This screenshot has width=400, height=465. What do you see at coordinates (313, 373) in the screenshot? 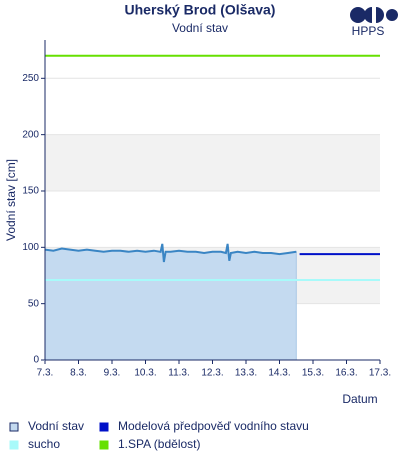
I see `x-tick-label: 15.3.` at bounding box center [313, 373].